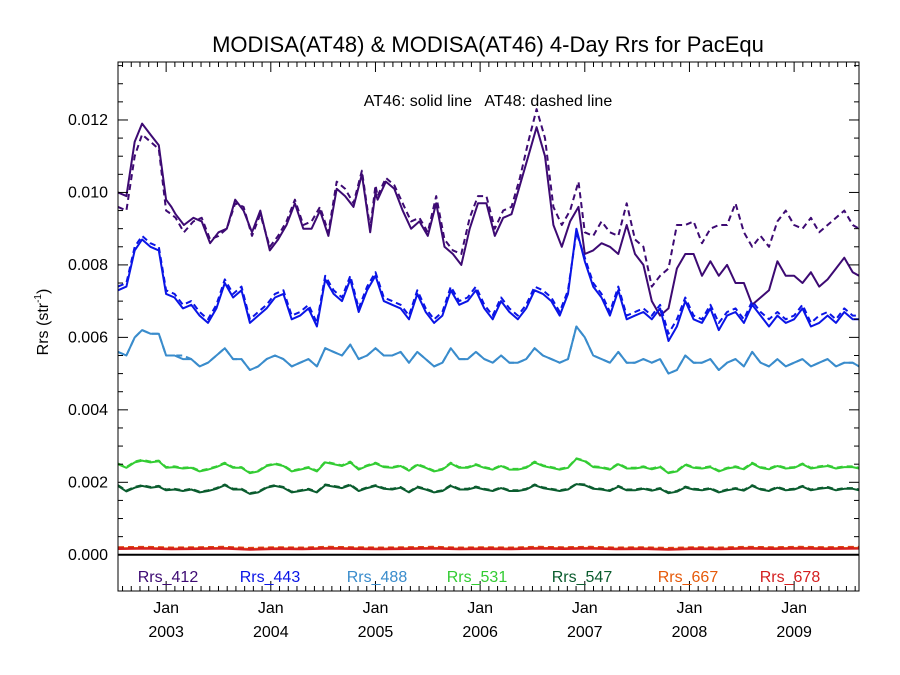 Image resolution: width=900 pixels, height=675 pixels. What do you see at coordinates (271, 632) in the screenshot?
I see `x-tick-label-year: 2004` at bounding box center [271, 632].